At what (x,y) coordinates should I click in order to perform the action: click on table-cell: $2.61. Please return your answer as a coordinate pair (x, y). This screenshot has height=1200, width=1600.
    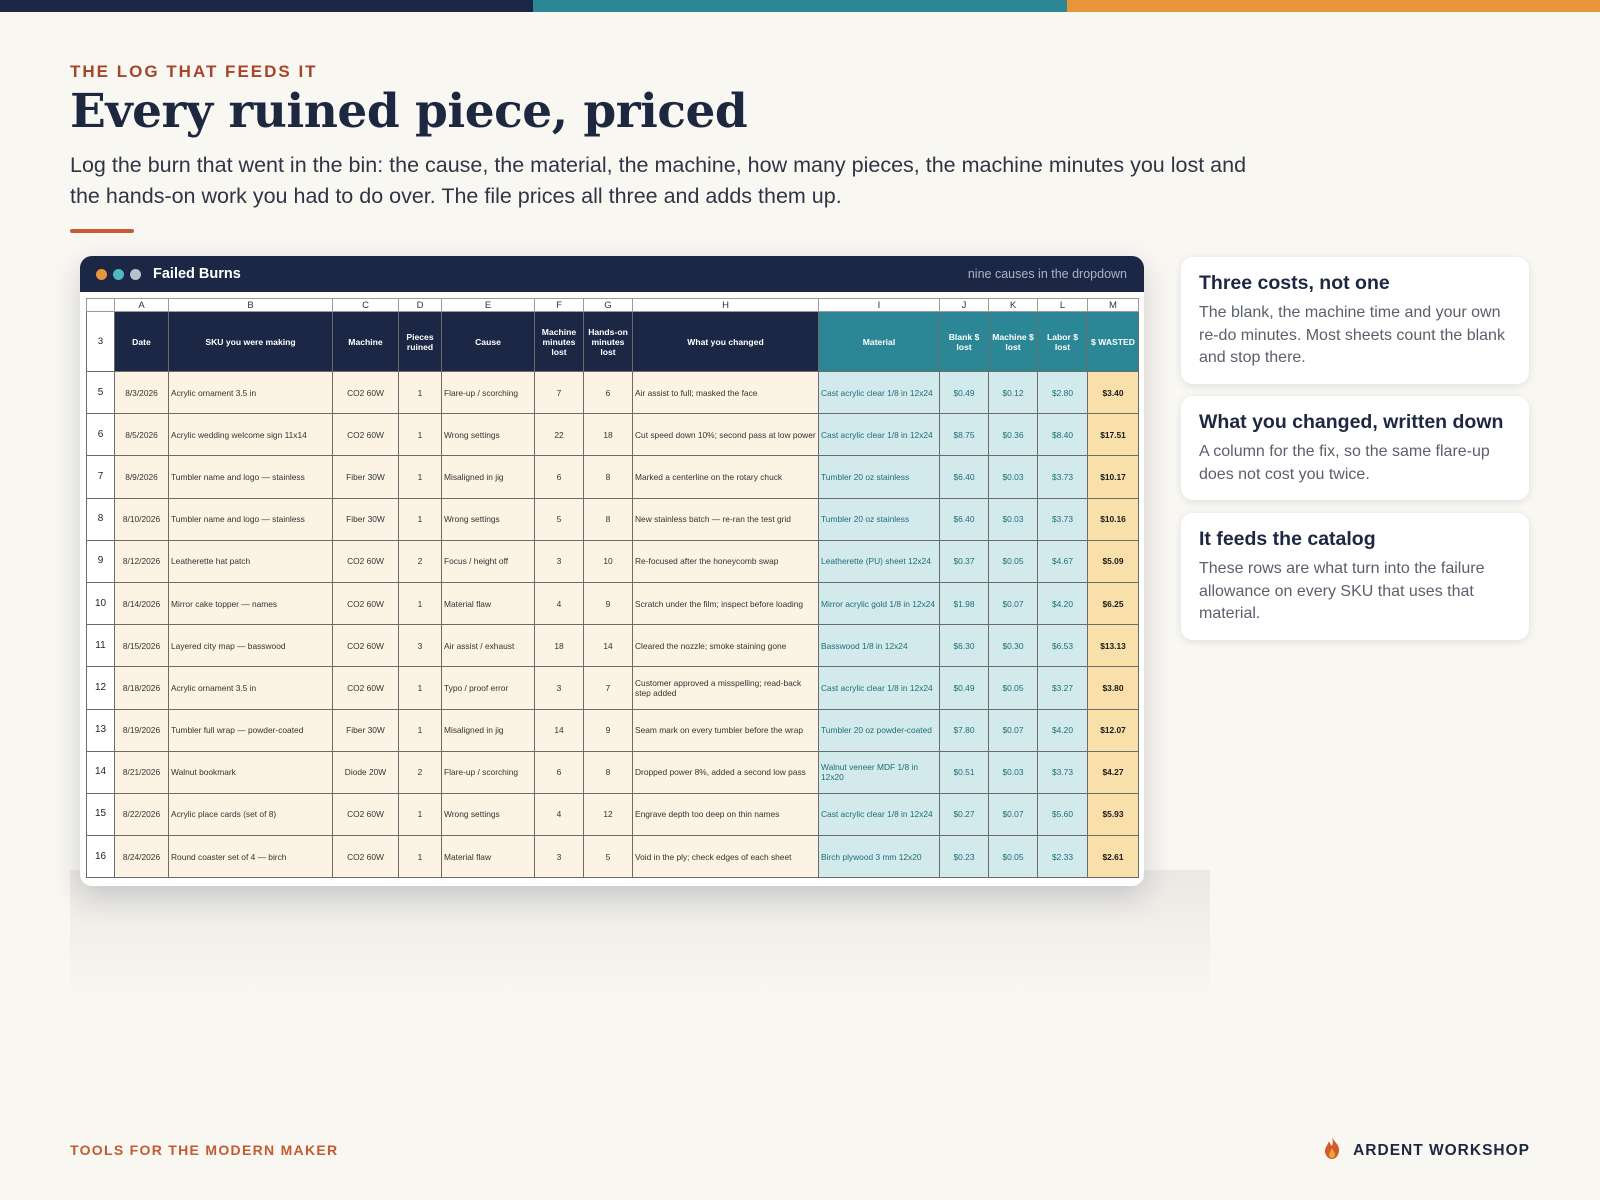
    Looking at the image, I should click on (1113, 857).